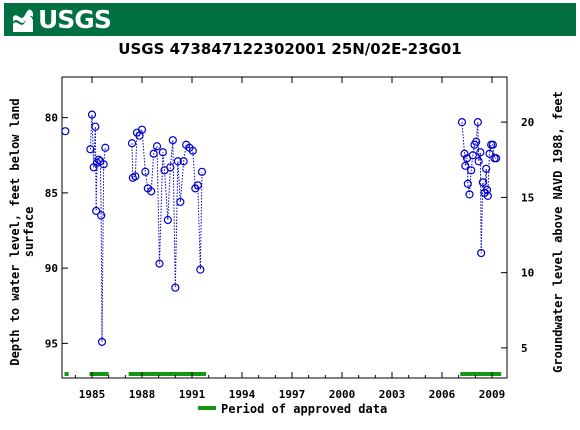  What do you see at coordinates (290, 49) in the screenshot?
I see `chart-title: USGS 473847122302001 25N/02E-23G01` at bounding box center [290, 49].